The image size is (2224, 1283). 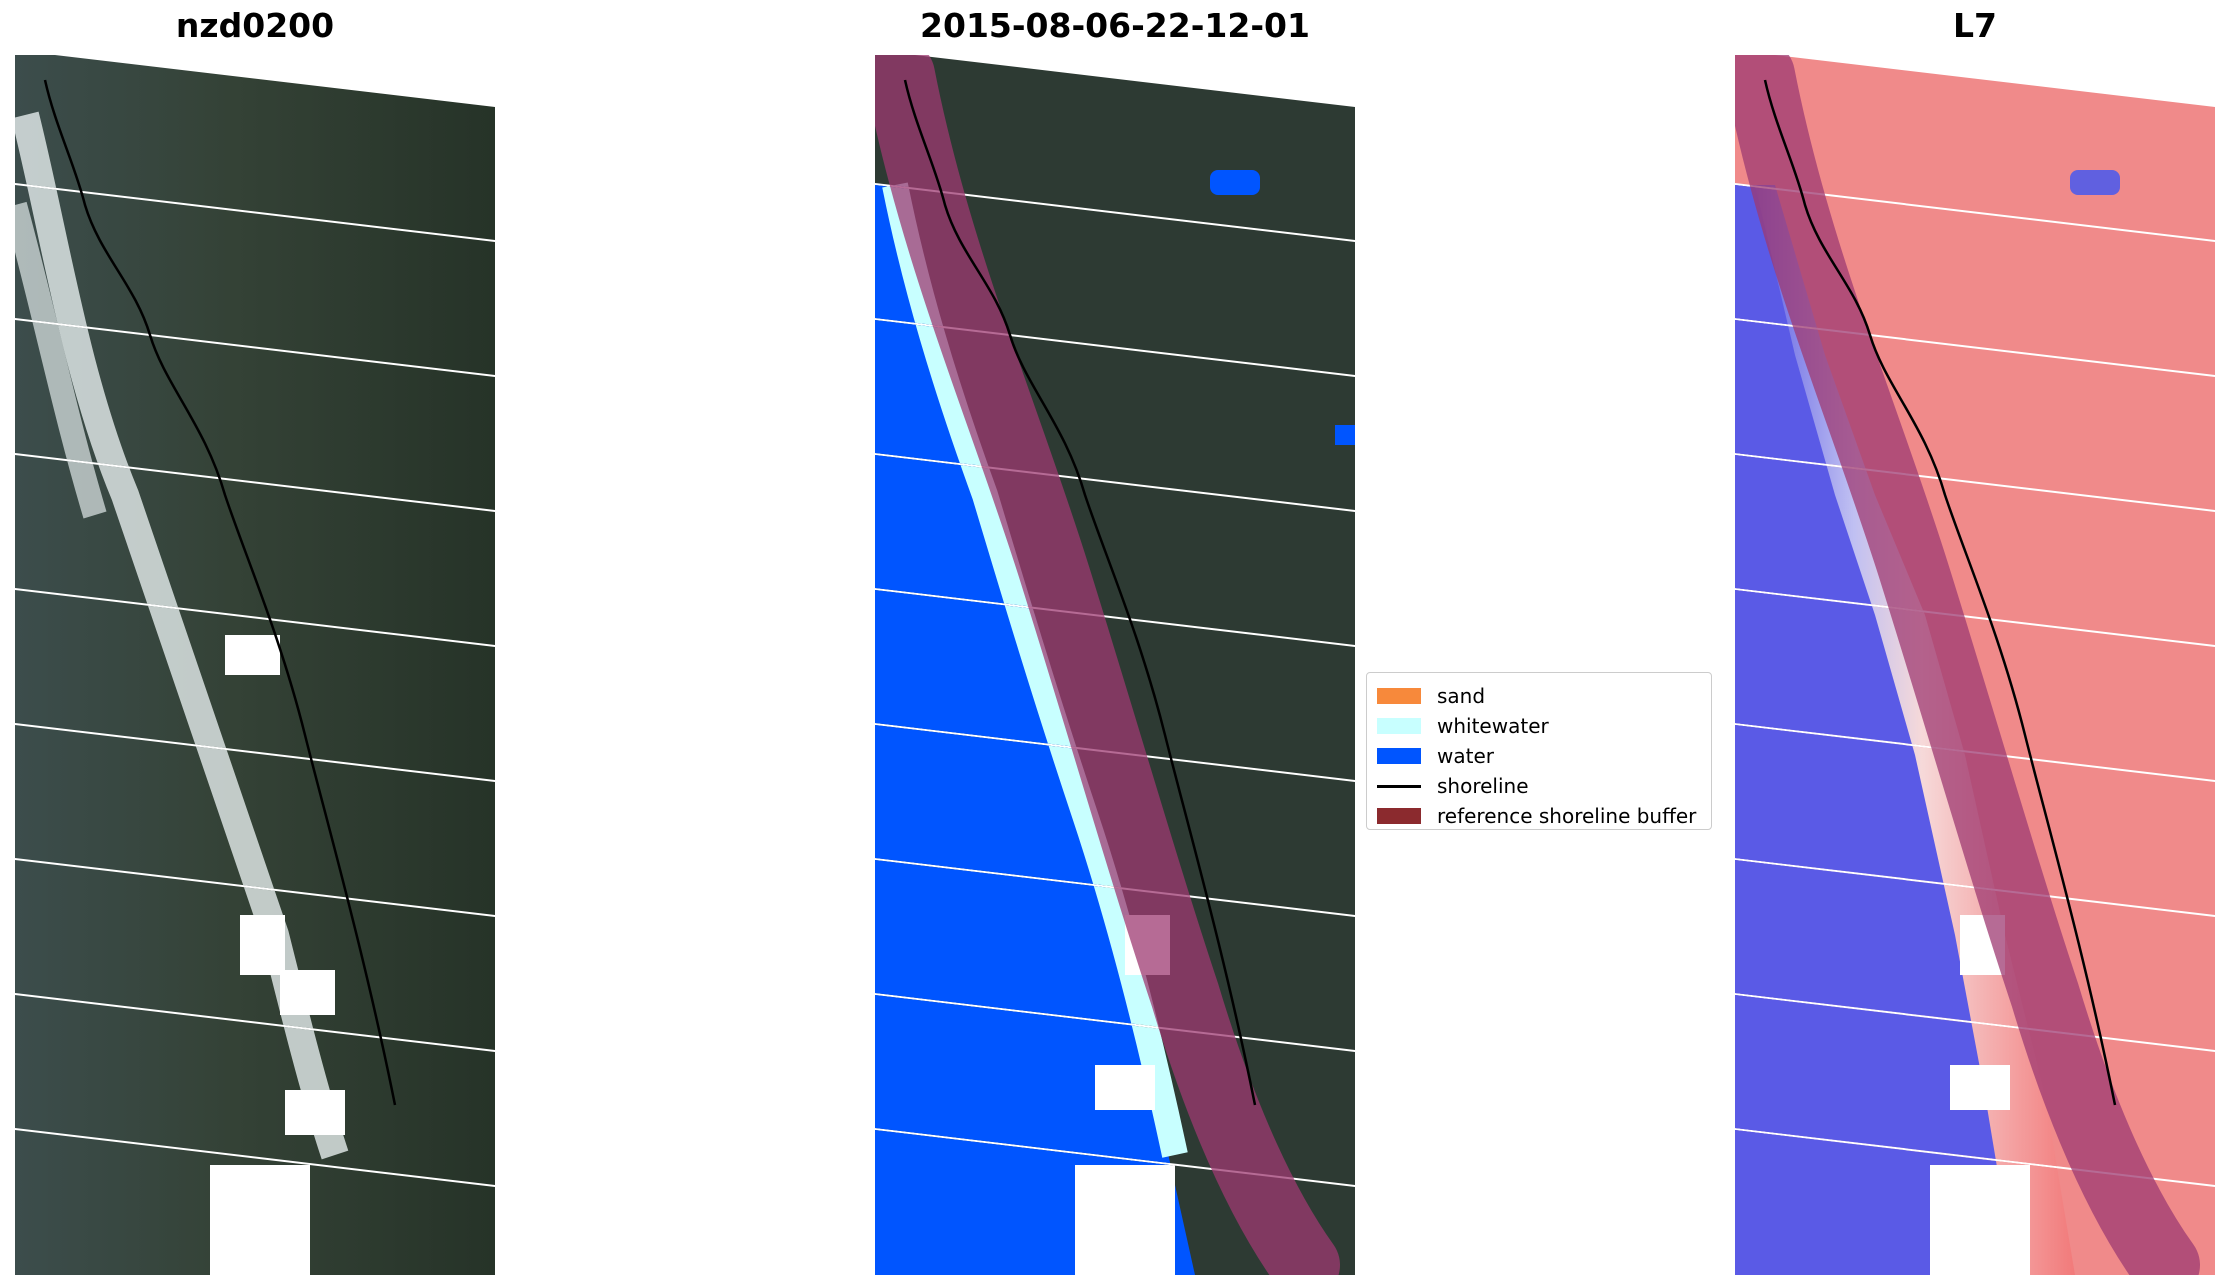 I want to click on panel-title-classification: 2015-08-06-22-12-01, so click(x=1115, y=25).